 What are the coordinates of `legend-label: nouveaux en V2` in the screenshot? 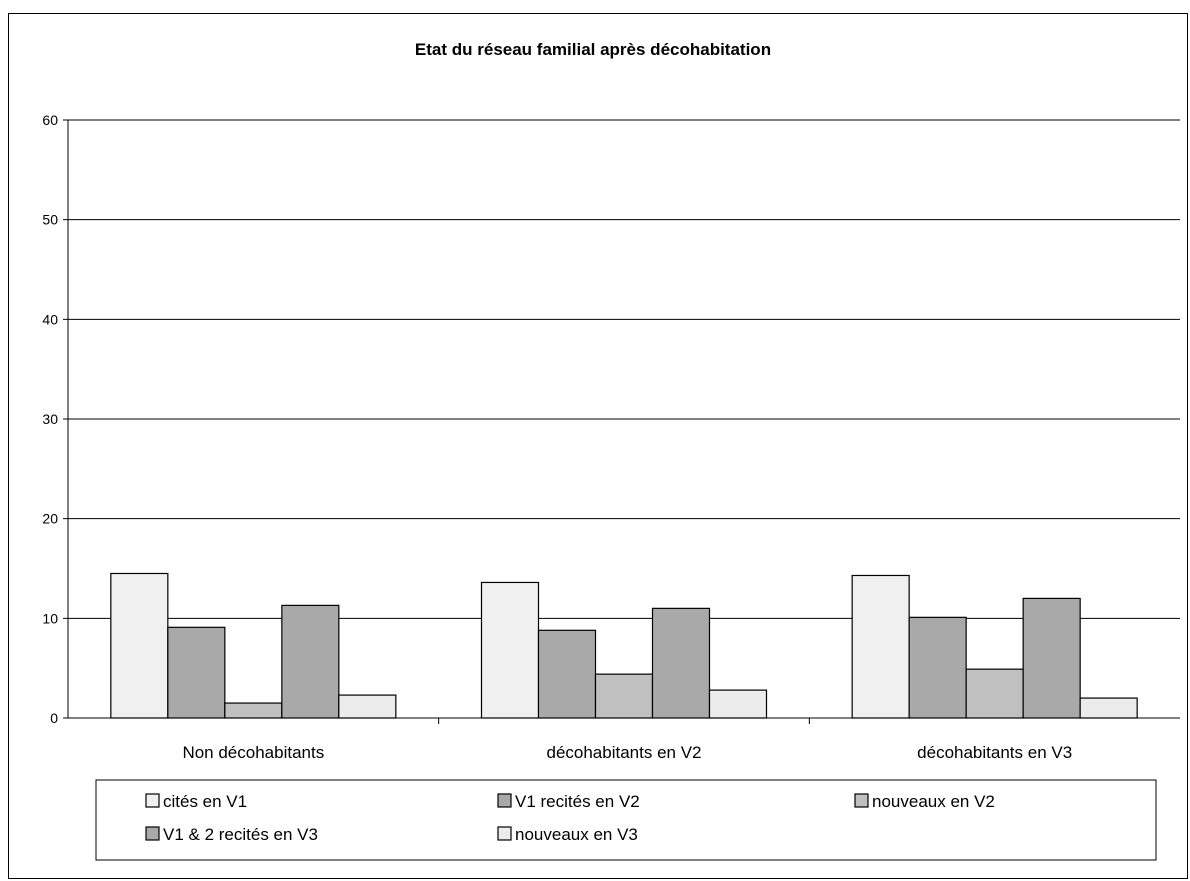 It's located at (933, 801).